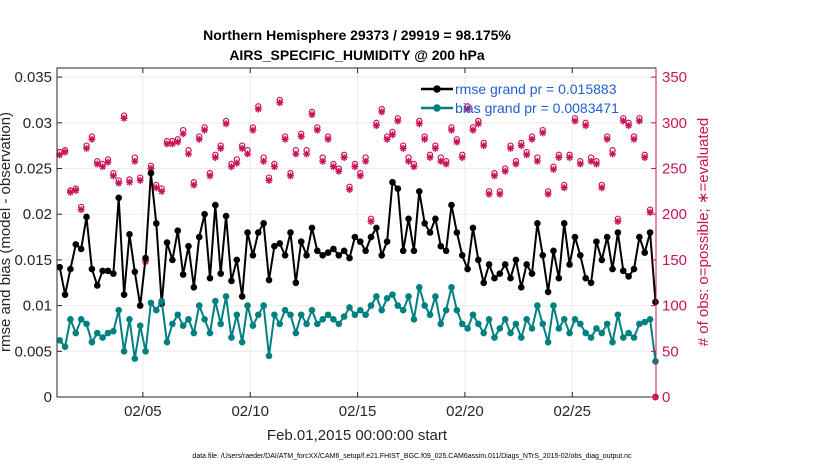  What do you see at coordinates (703, 232) in the screenshot?
I see `y2-axis-label: # of obs: o=possible; ∗=evaluated` at bounding box center [703, 232].